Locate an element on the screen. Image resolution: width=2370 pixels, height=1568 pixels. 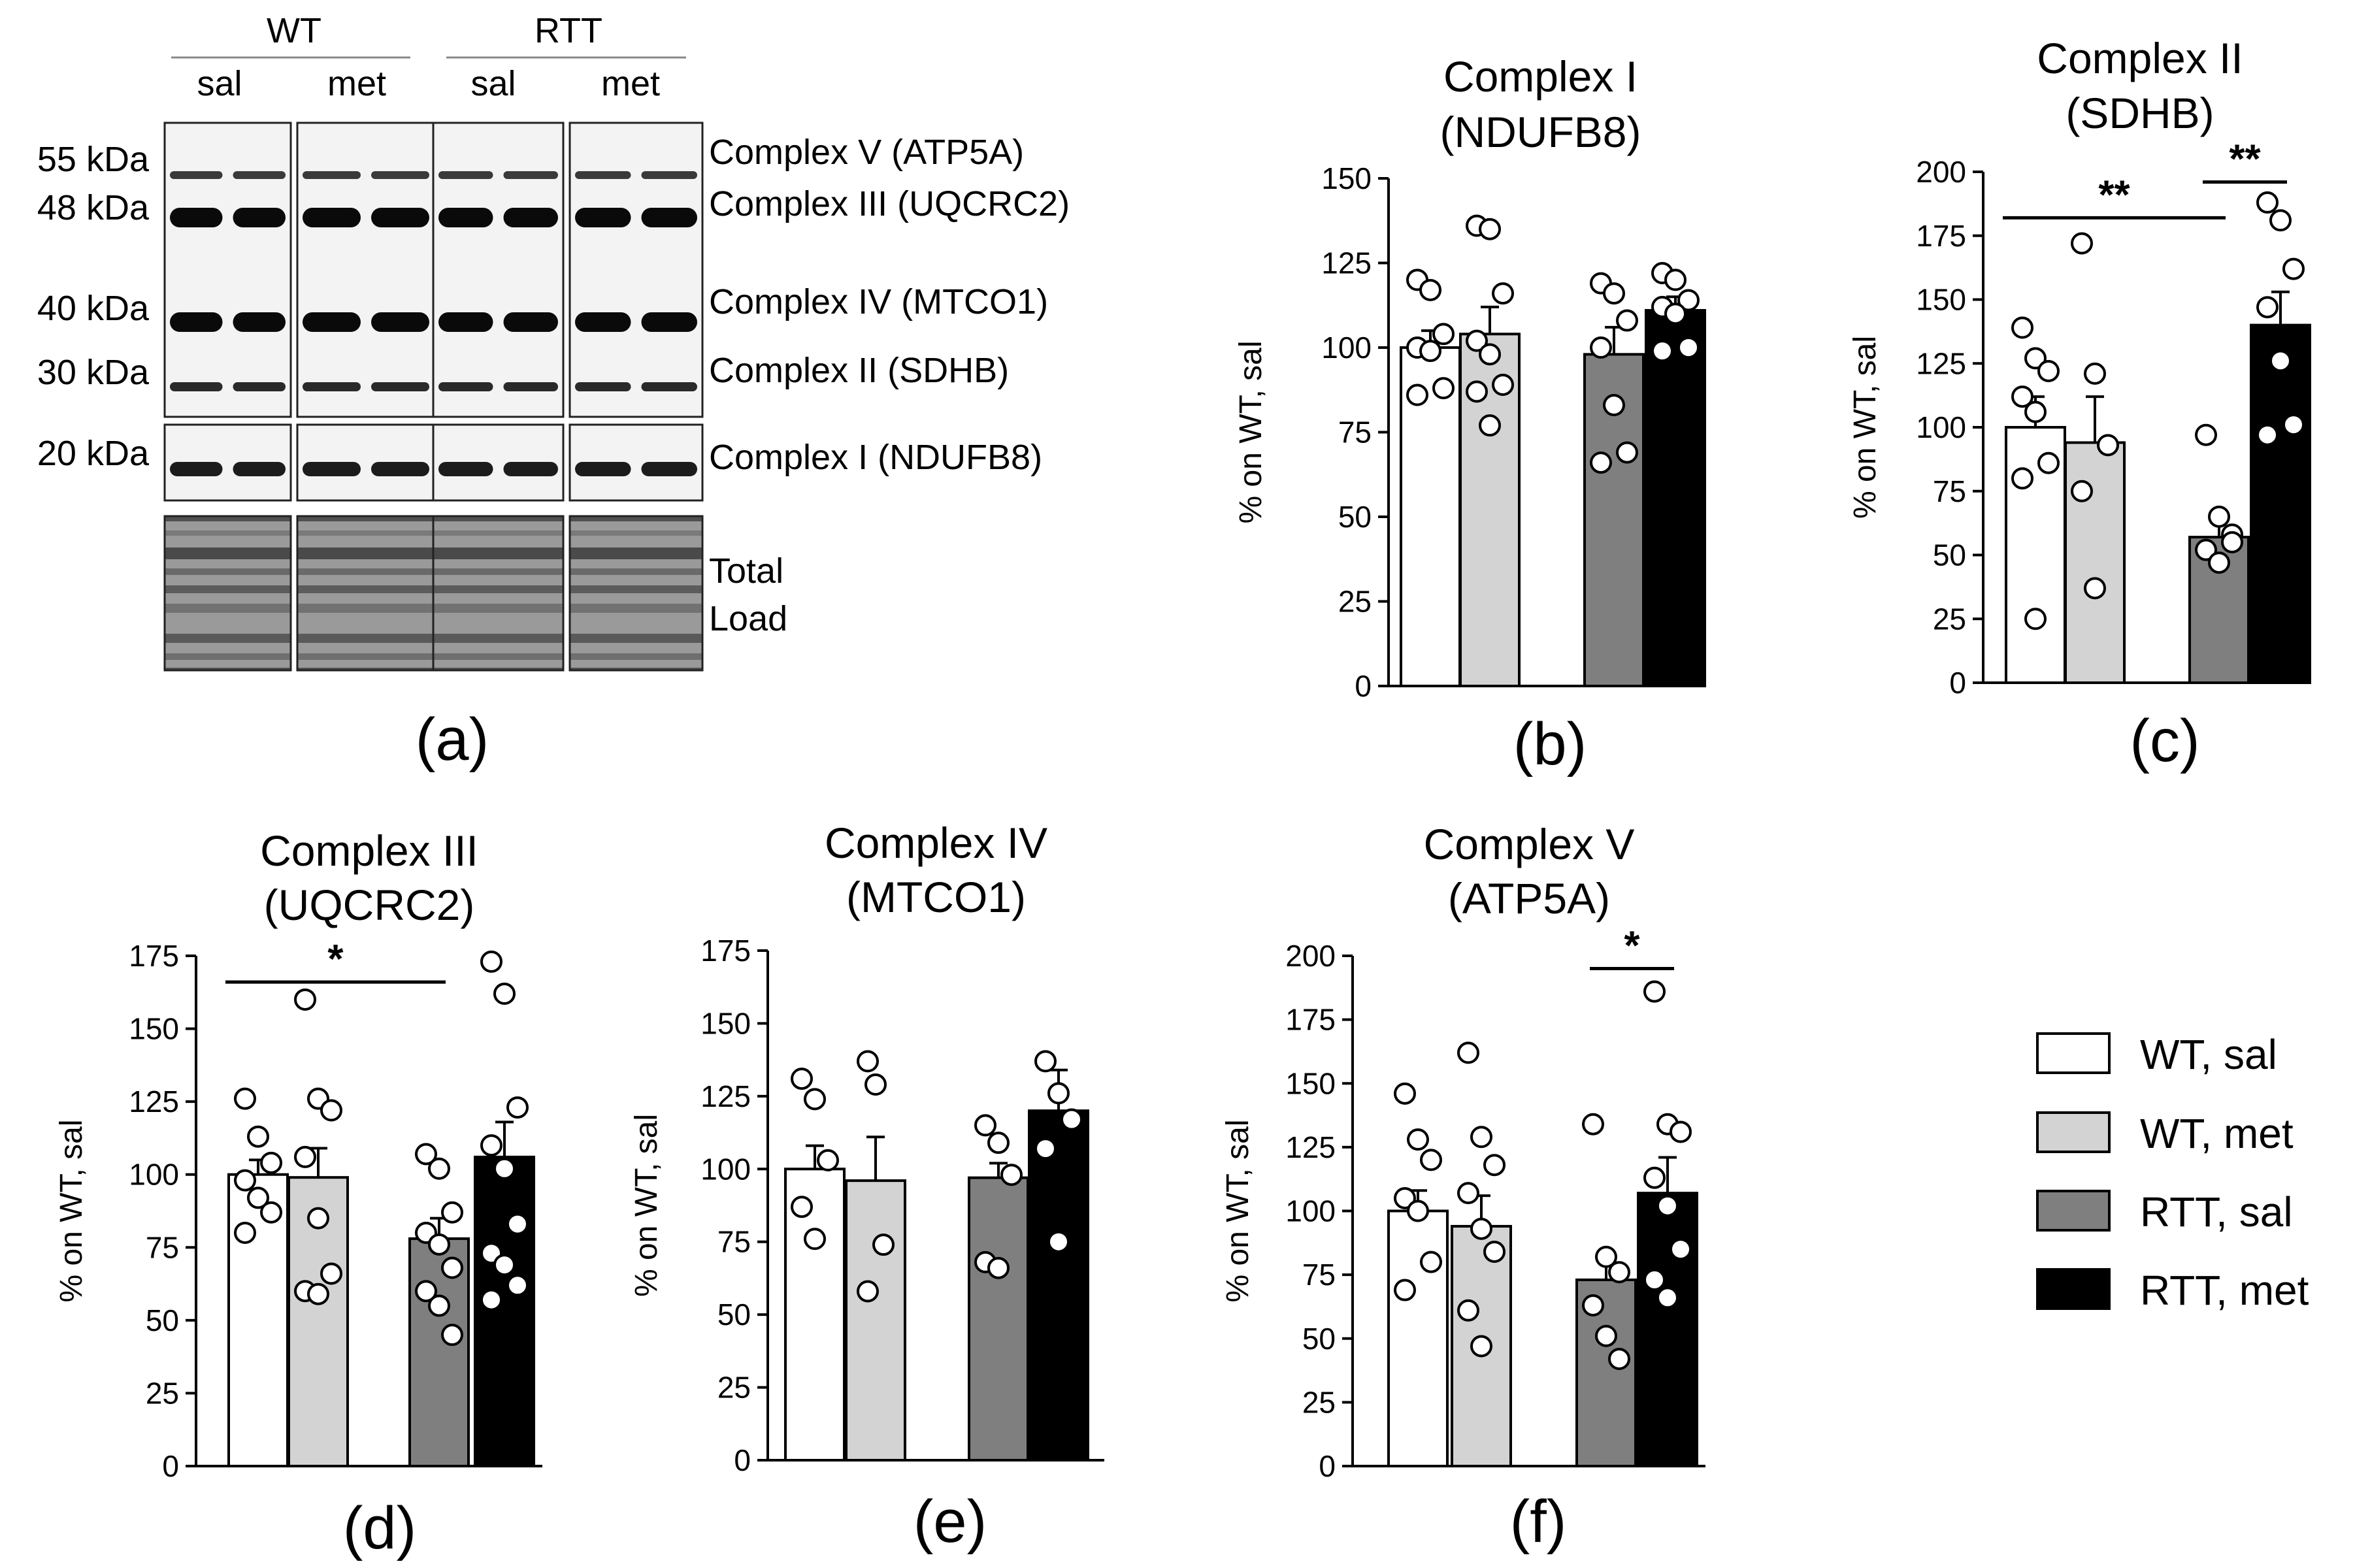
panel-label: (c) is located at coordinates (2164, 741).